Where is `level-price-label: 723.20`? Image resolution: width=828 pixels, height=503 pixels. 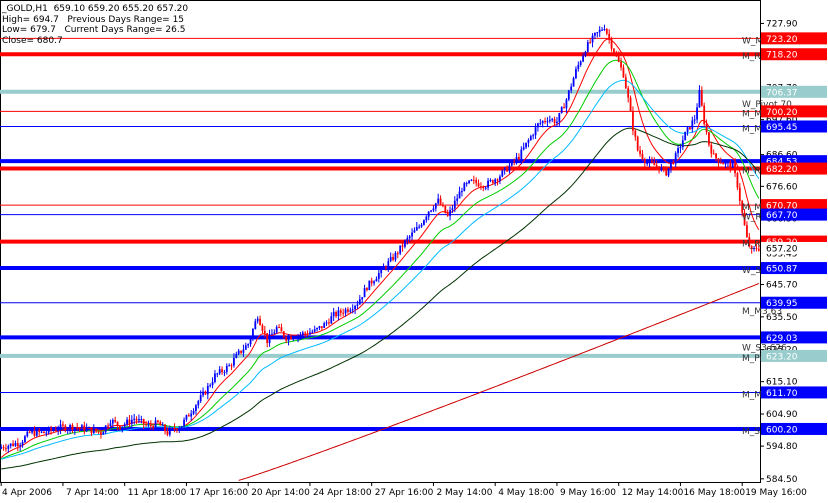
level-price-label: 723.20 is located at coordinates (782, 40).